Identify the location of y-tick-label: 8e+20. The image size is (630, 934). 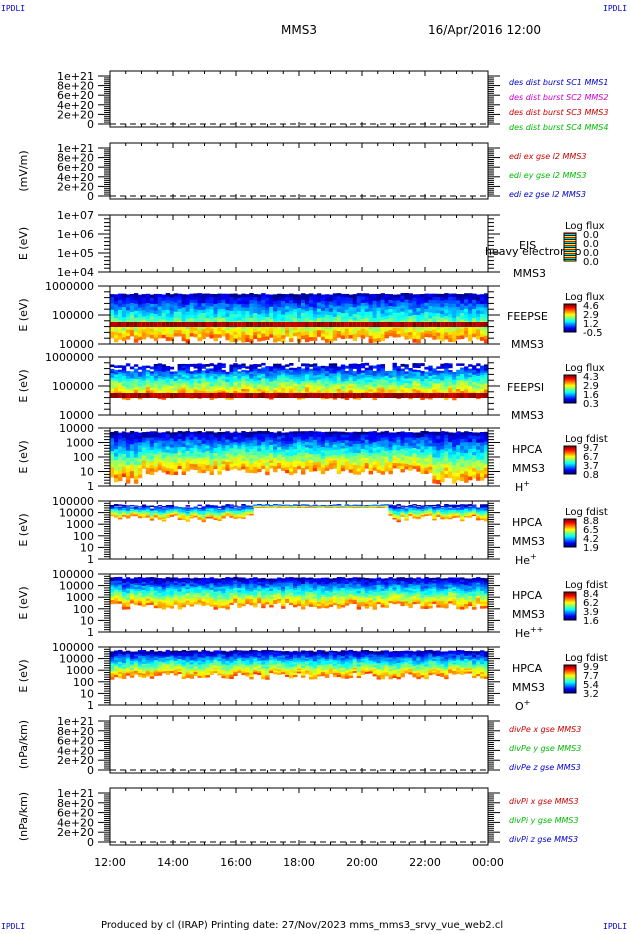
(75, 86).